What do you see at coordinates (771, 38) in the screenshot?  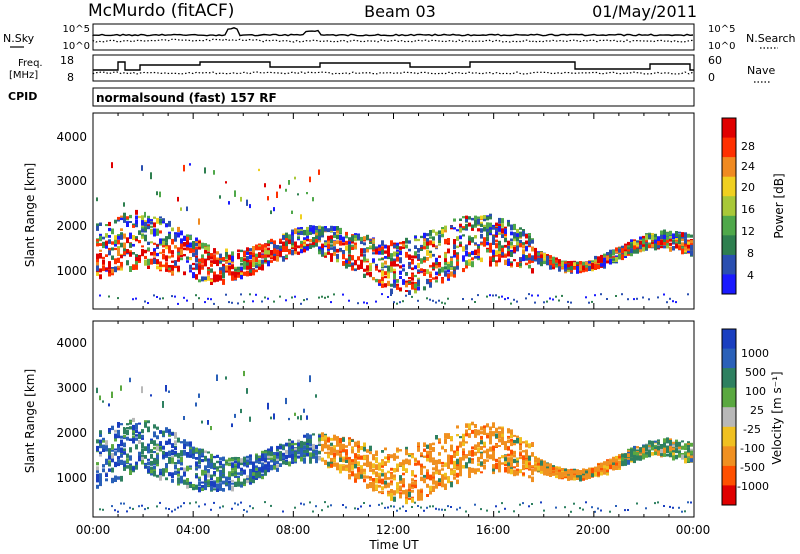 I see `n-search-label: N.Search` at bounding box center [771, 38].